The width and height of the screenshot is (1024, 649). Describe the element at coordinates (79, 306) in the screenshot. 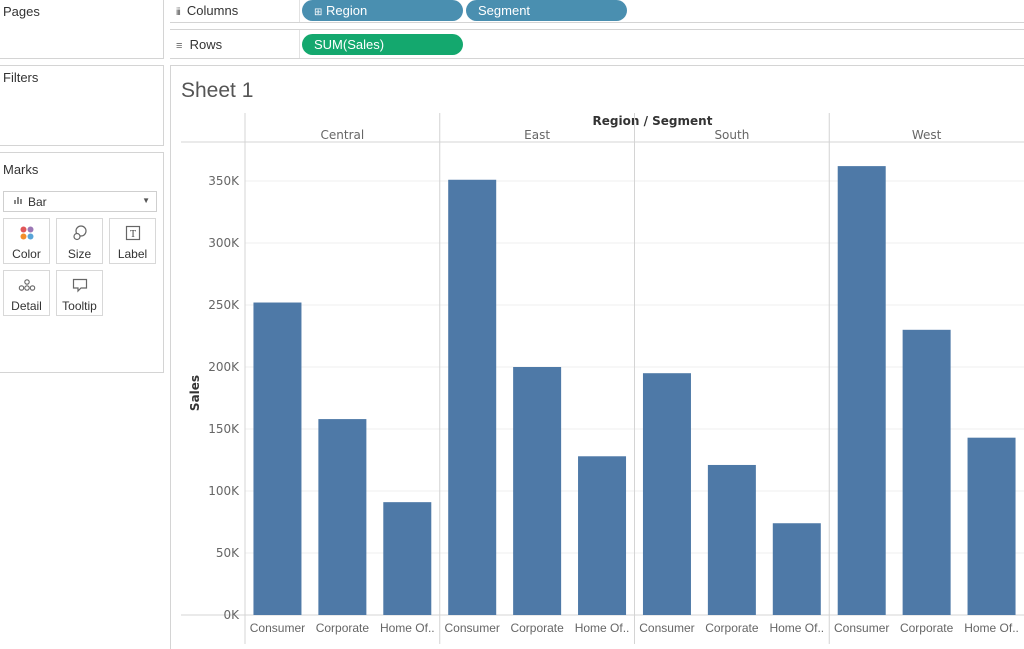

I see `tooltip-label: Tooltip` at that location.